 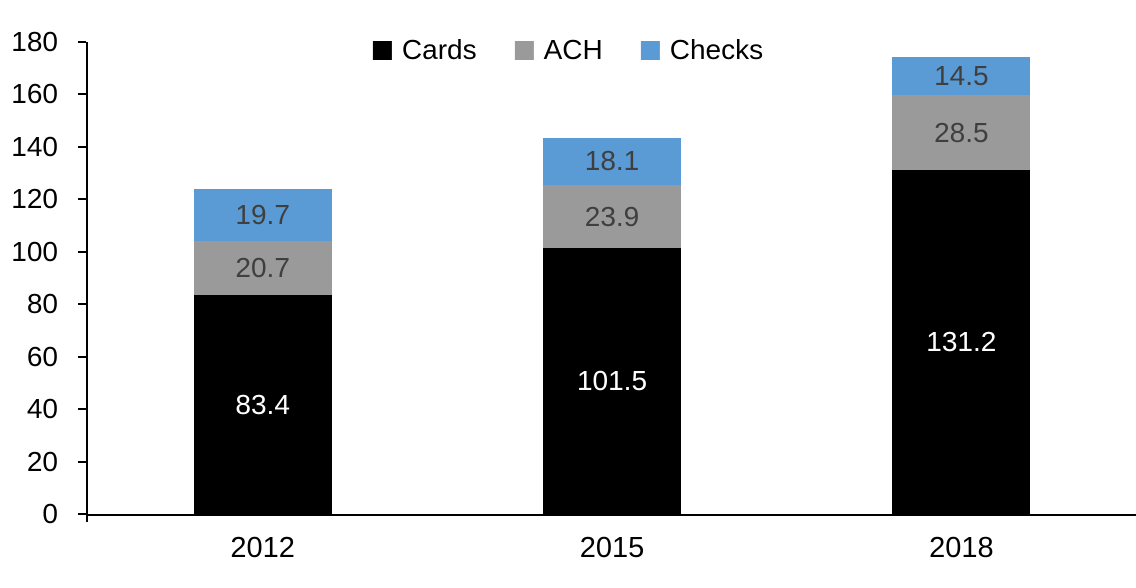 What do you see at coordinates (50, 513) in the screenshot?
I see `y-axis-tick-label: 0` at bounding box center [50, 513].